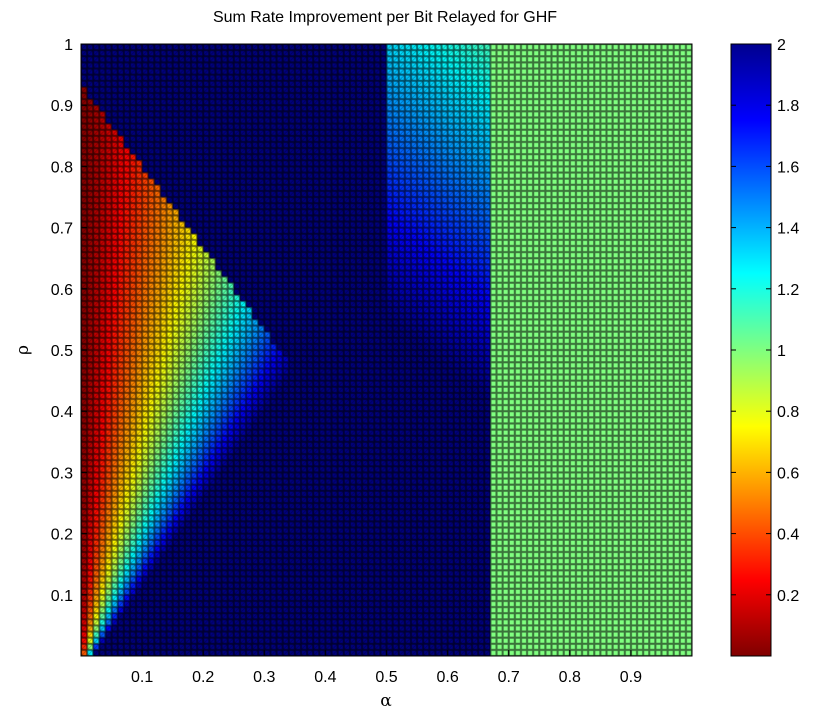  I want to click on y-tick-label: 0.1, so click(62, 596).